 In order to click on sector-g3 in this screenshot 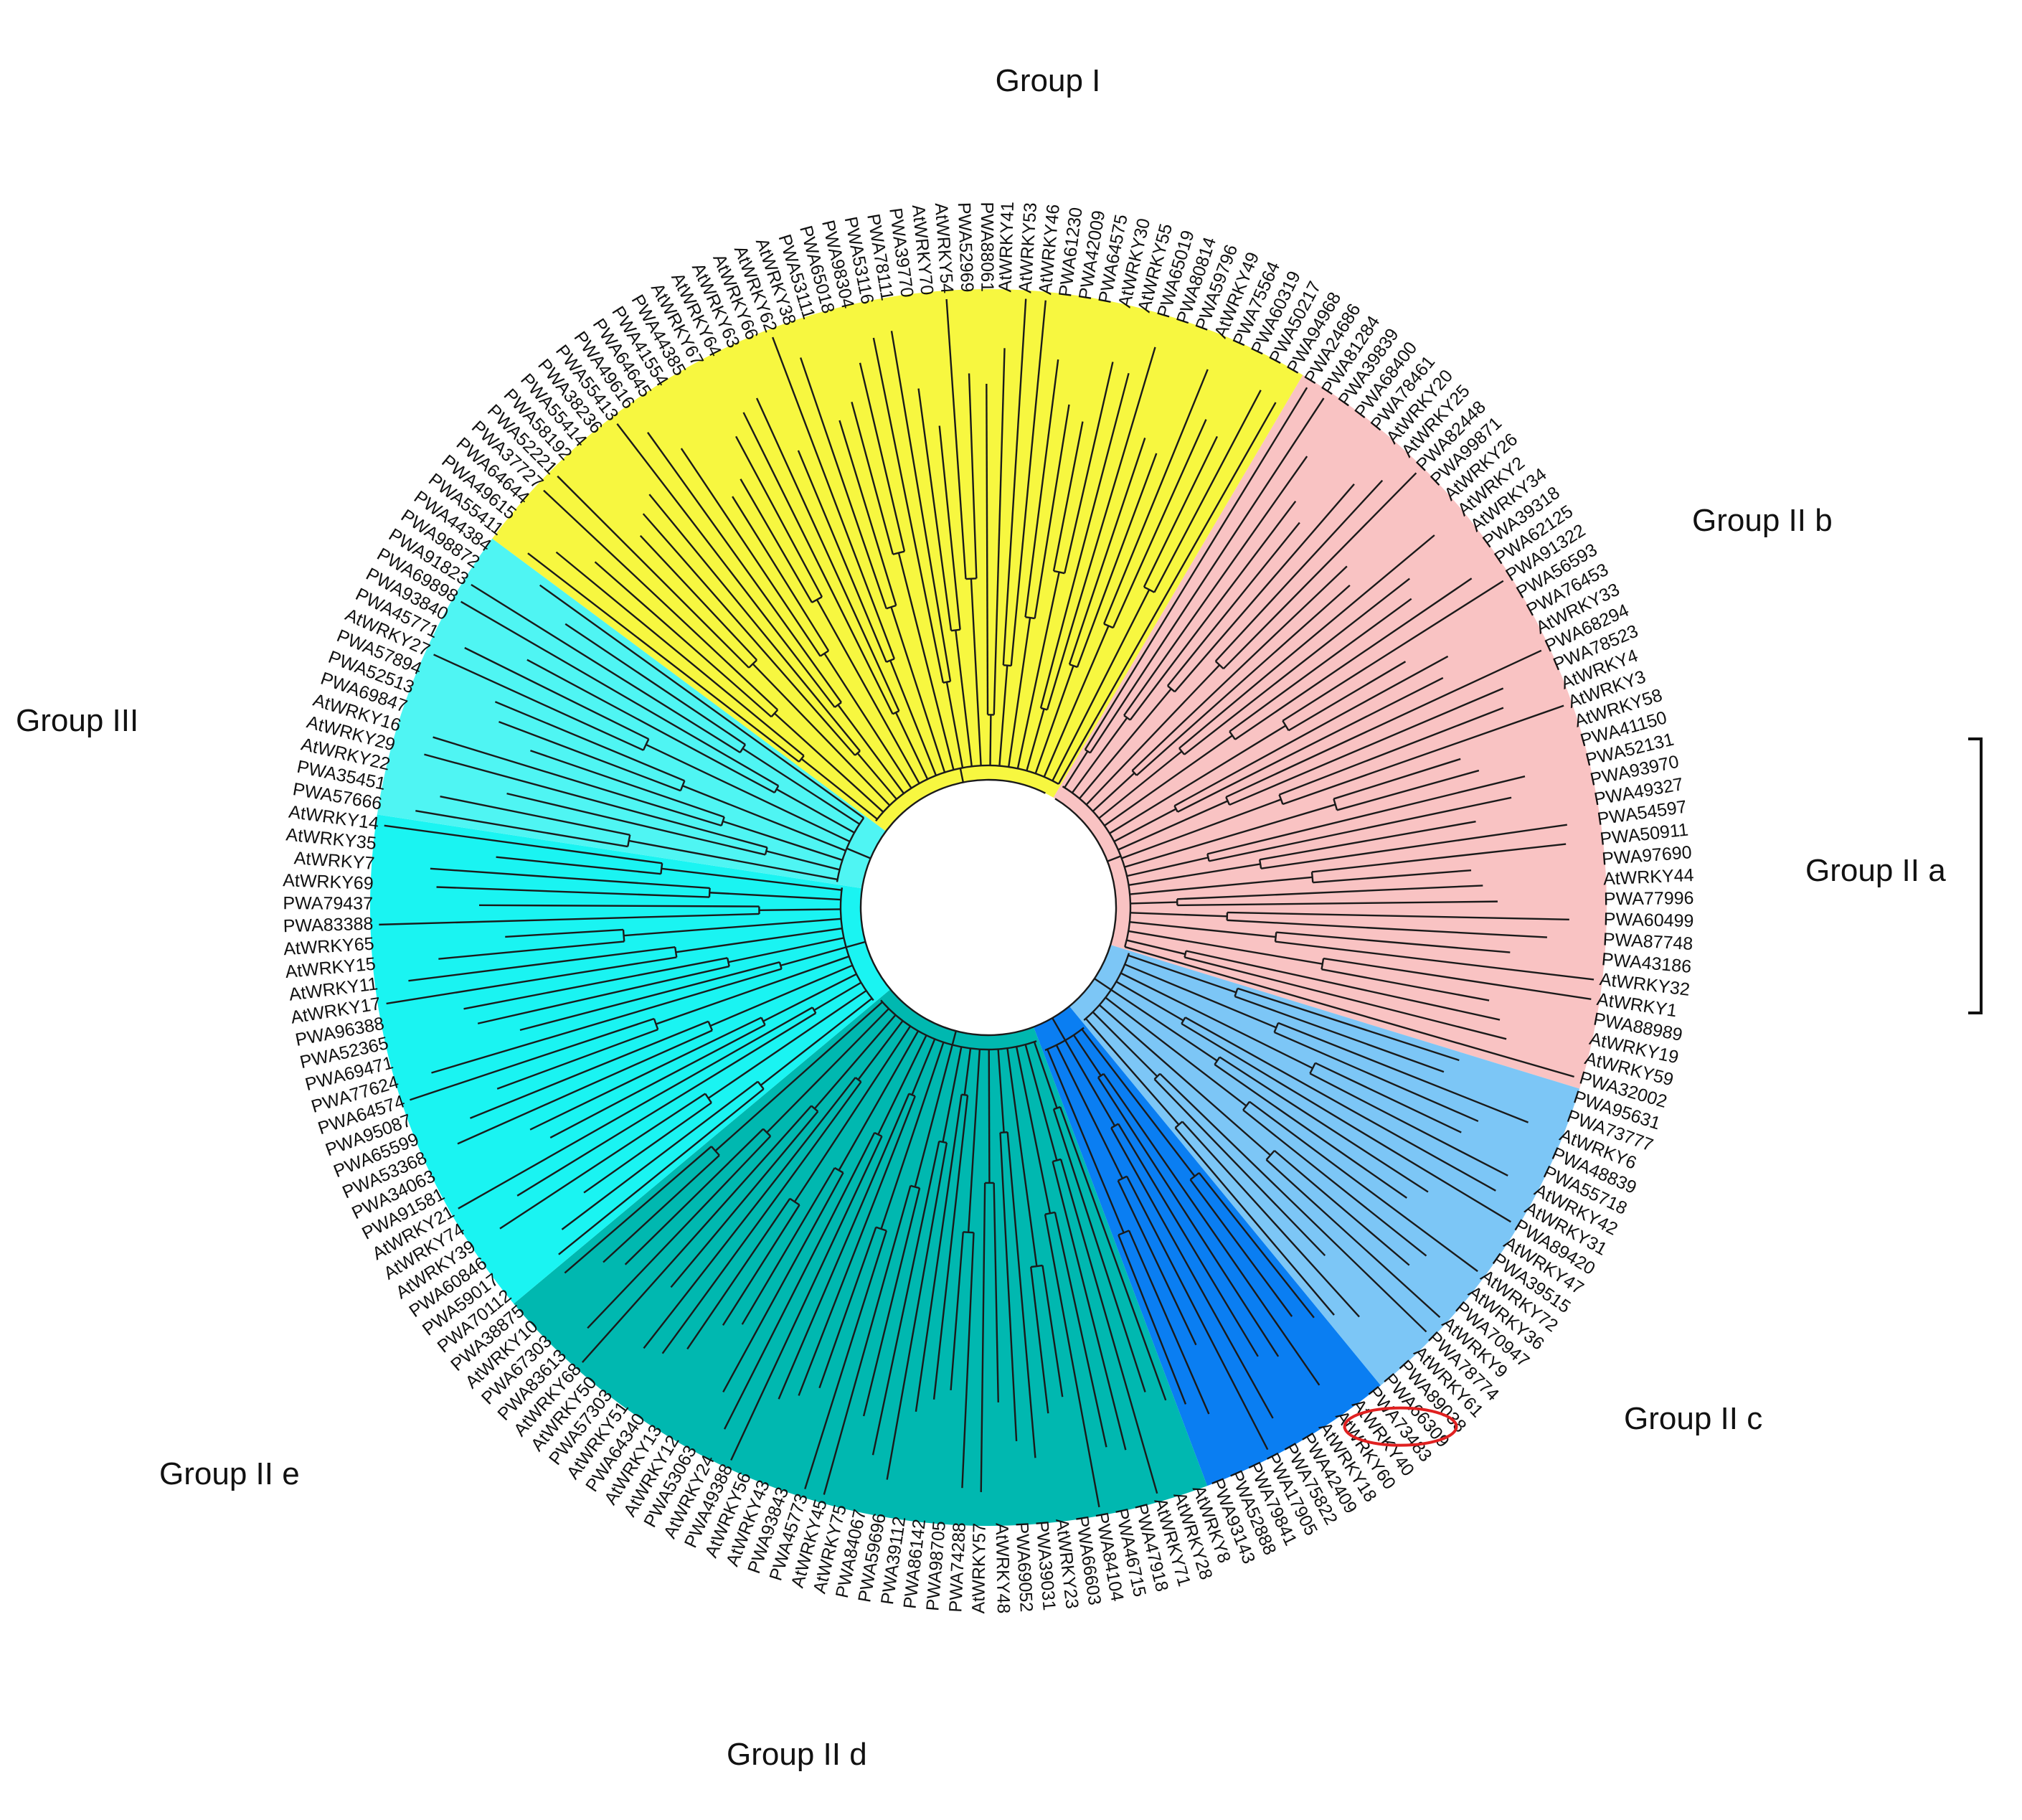, I will do `click(897, 559)`.